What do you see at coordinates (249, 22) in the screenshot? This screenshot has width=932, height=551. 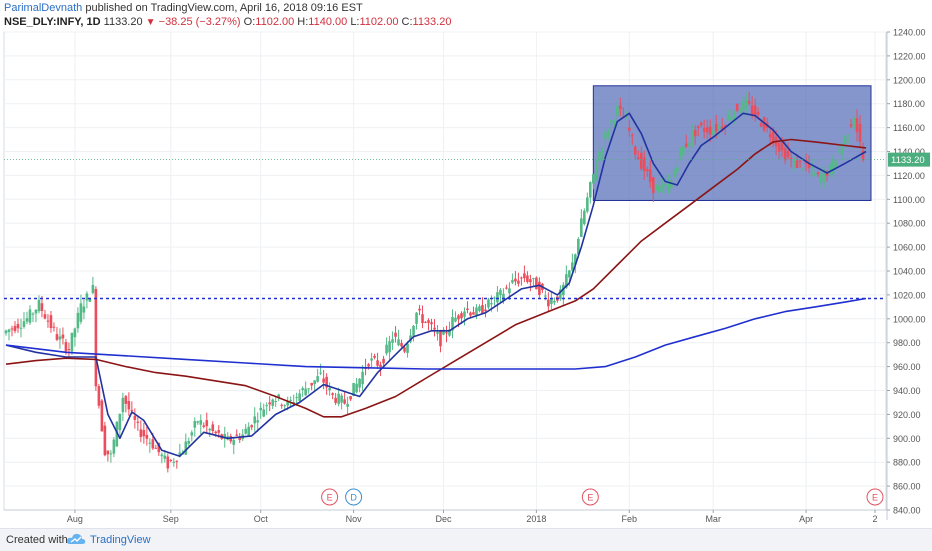 I see `open-label: O:` at bounding box center [249, 22].